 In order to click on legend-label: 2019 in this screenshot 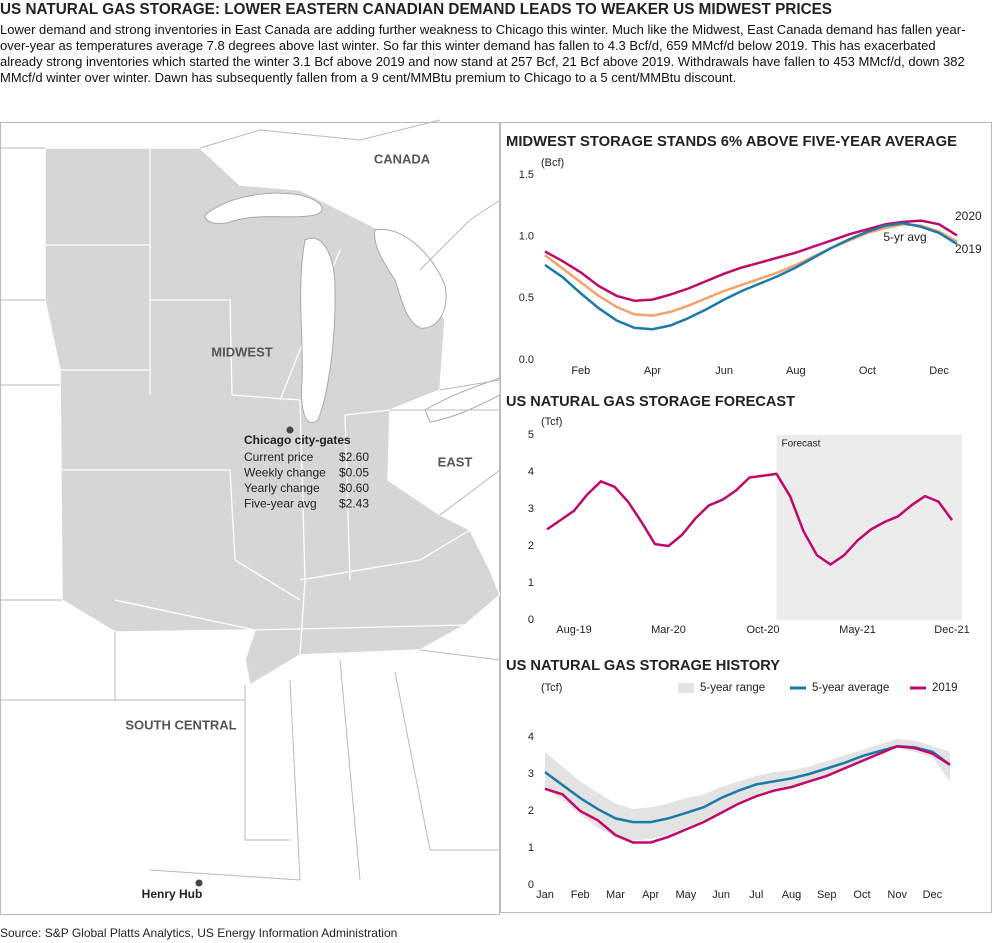, I will do `click(945, 688)`.